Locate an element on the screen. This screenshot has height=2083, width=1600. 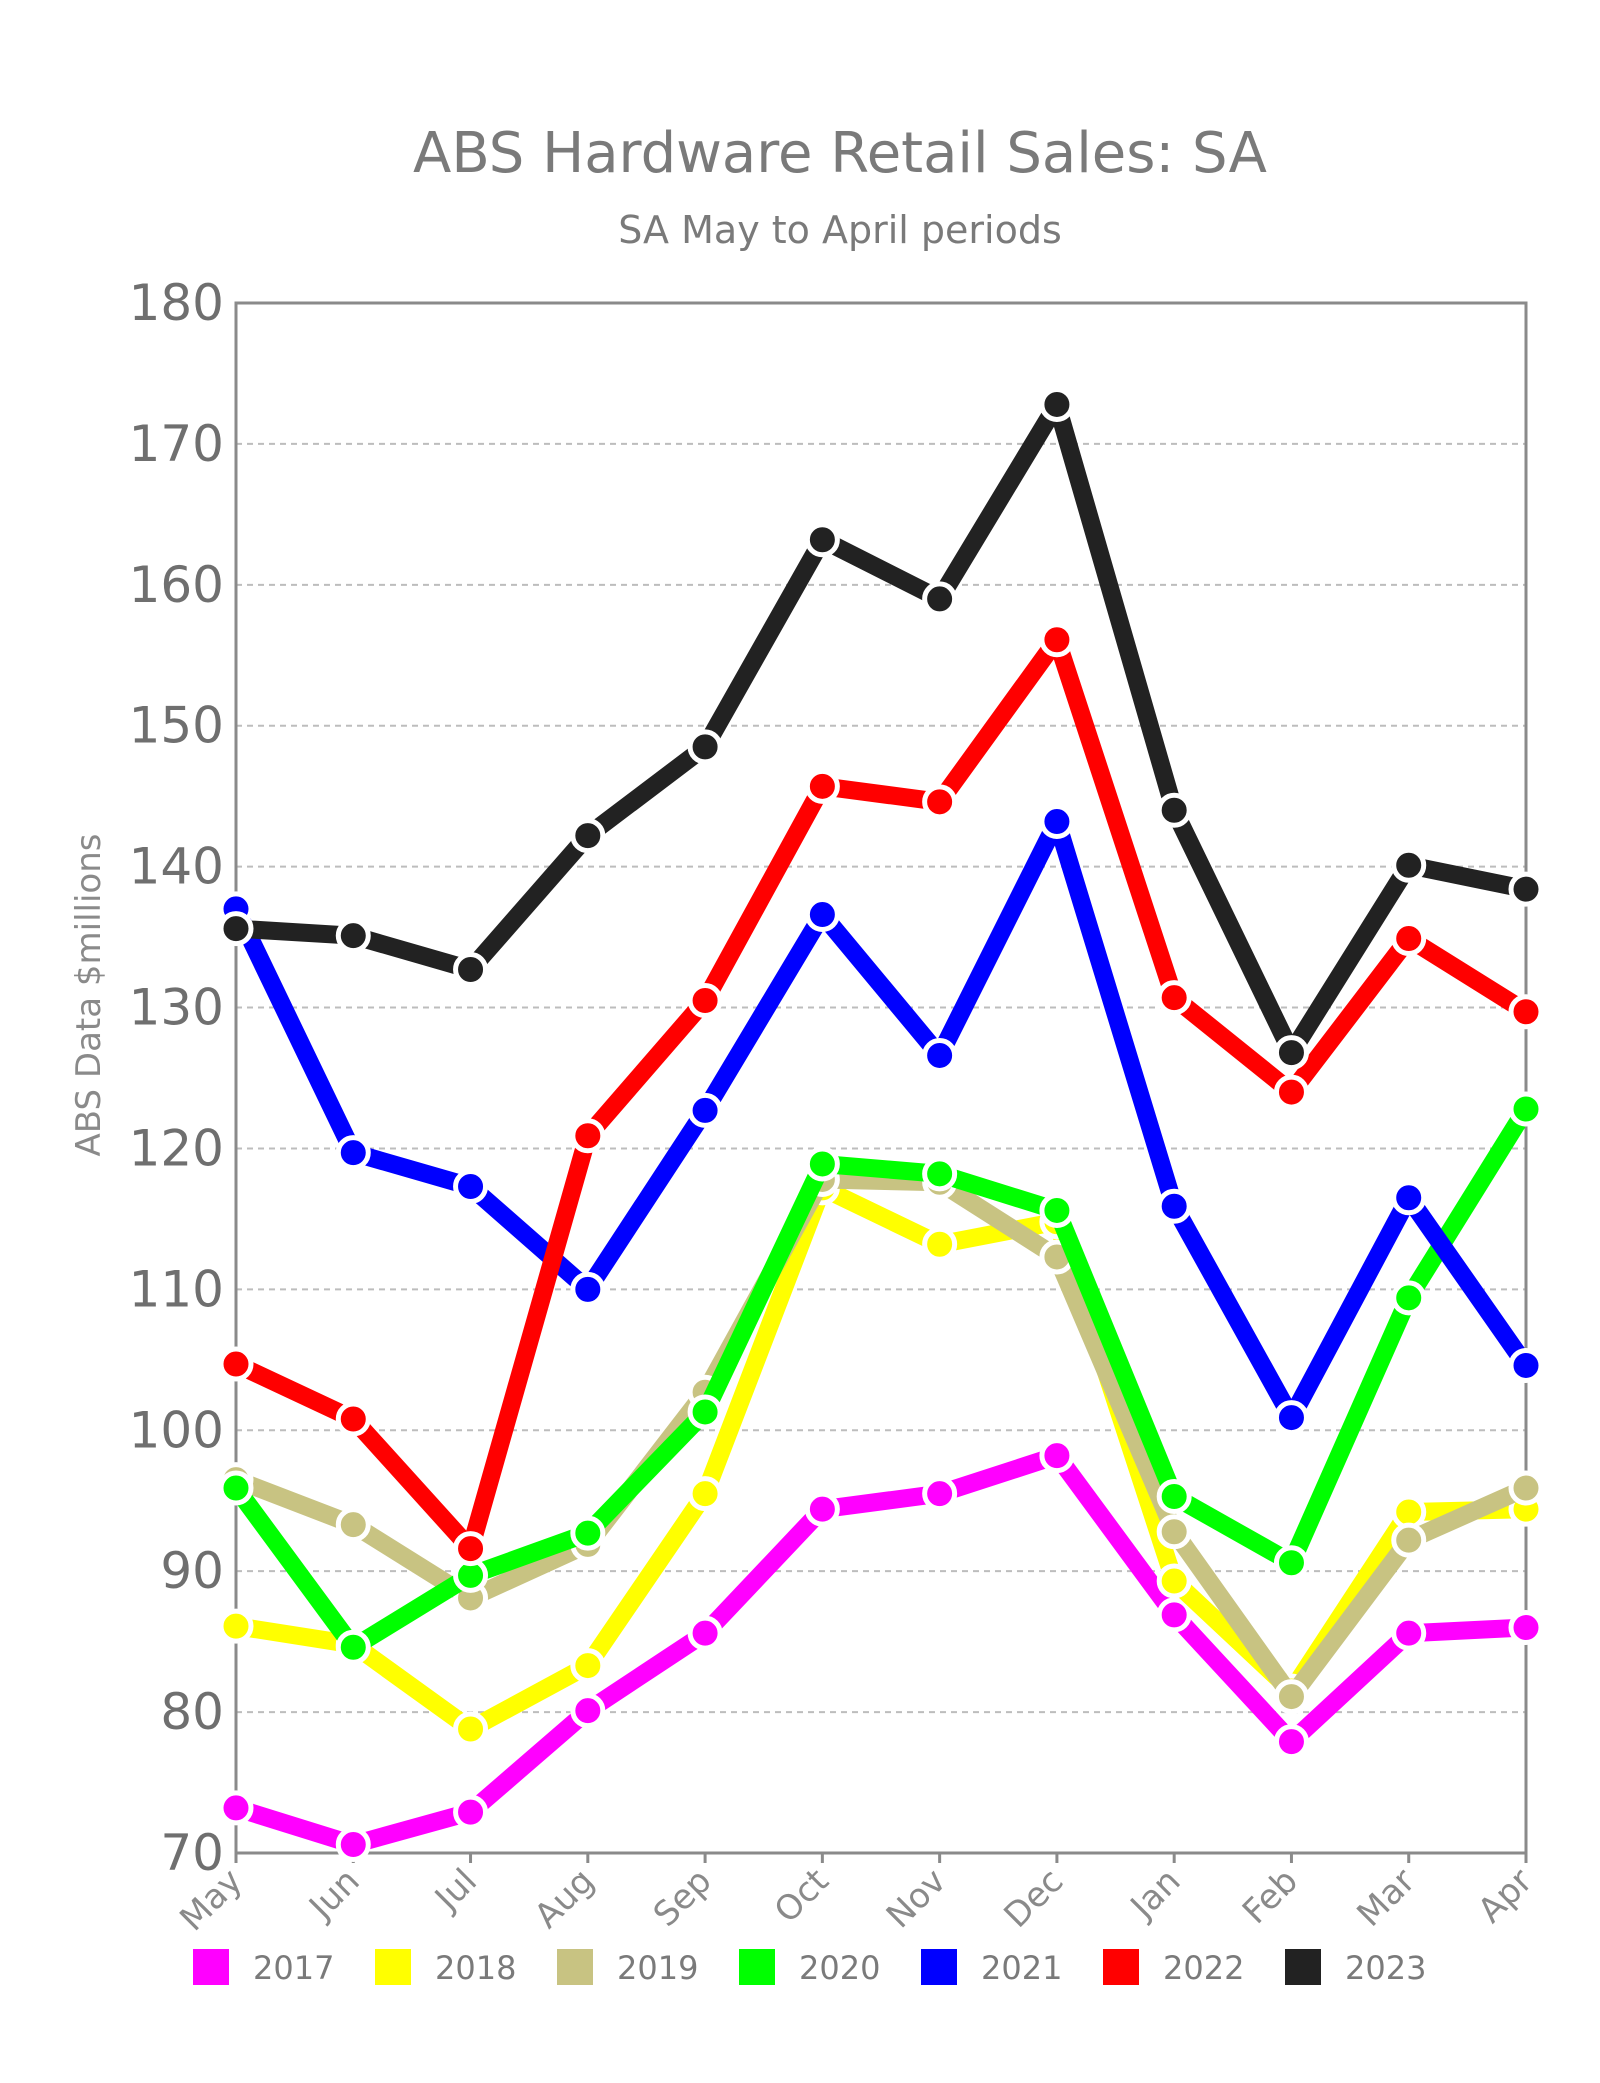
legend-item: 2021 is located at coordinates (991, 1968).